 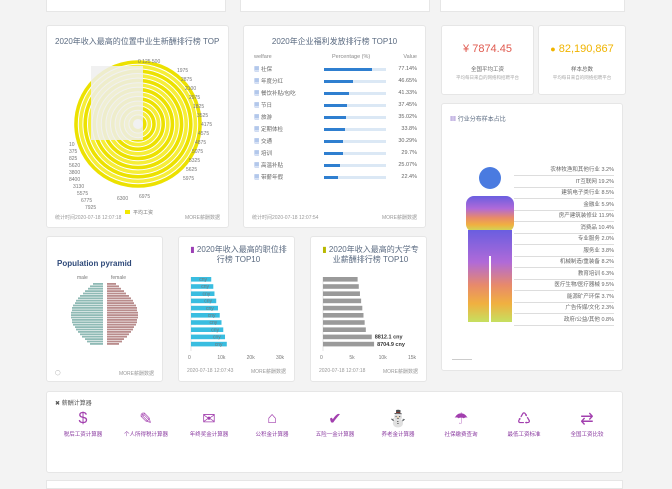 What do you see at coordinates (272, 424) in the screenshot?
I see `tool-item: ⌂ 公积金计算器` at bounding box center [272, 424].